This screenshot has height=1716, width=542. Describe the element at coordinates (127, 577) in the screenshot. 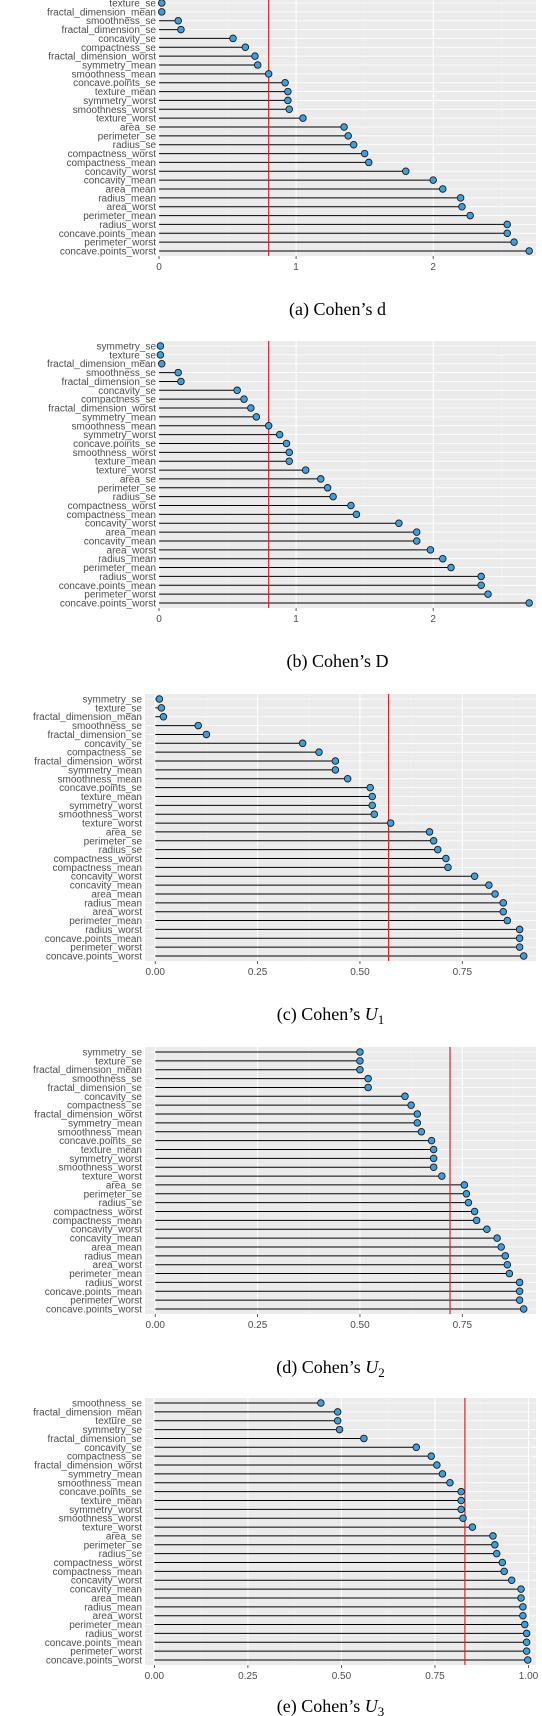

I see `y-tick-label: radius_worst` at that location.